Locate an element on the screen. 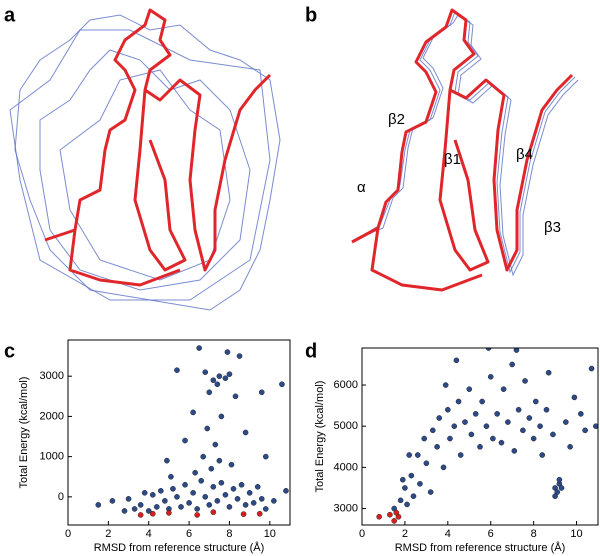 The height and width of the screenshot is (556, 600). panel-label: d is located at coordinates (311, 351).